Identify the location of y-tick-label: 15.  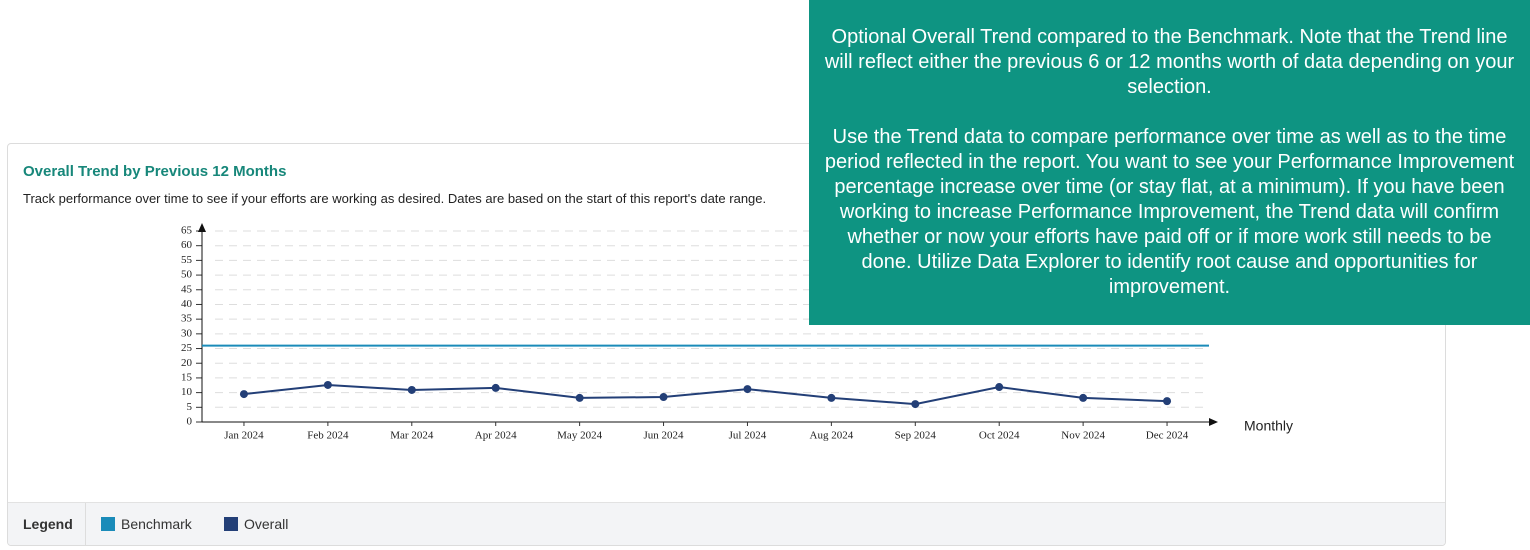
(187, 377).